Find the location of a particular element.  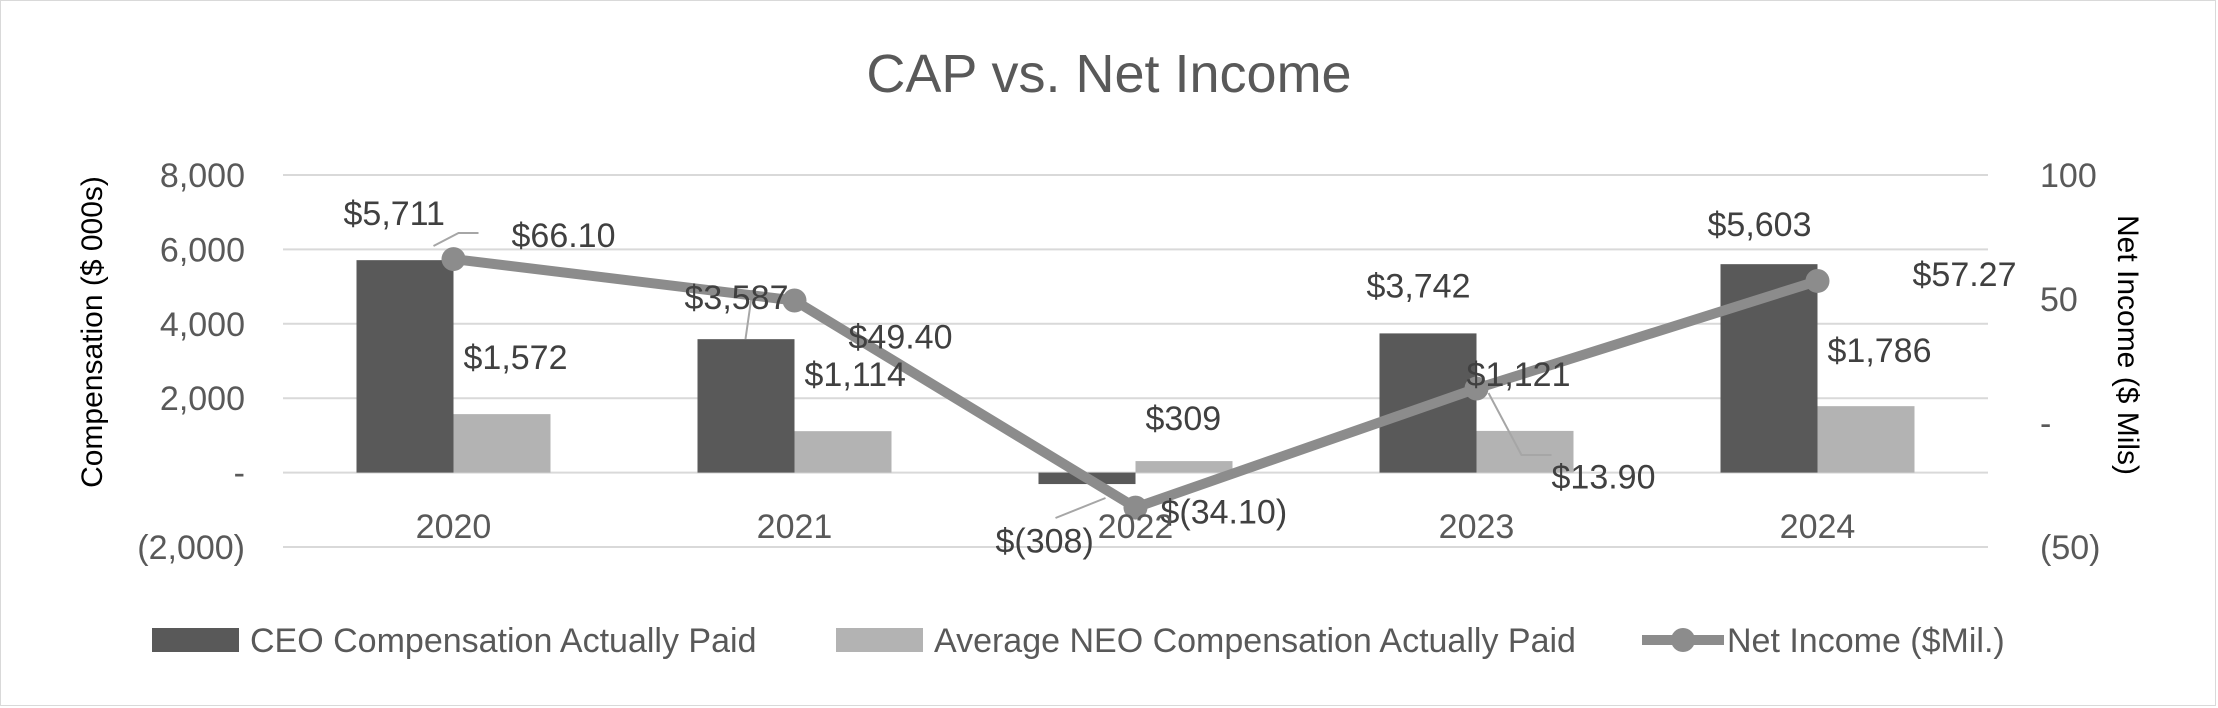

y-tick-label: 2,000 is located at coordinates (202, 399).